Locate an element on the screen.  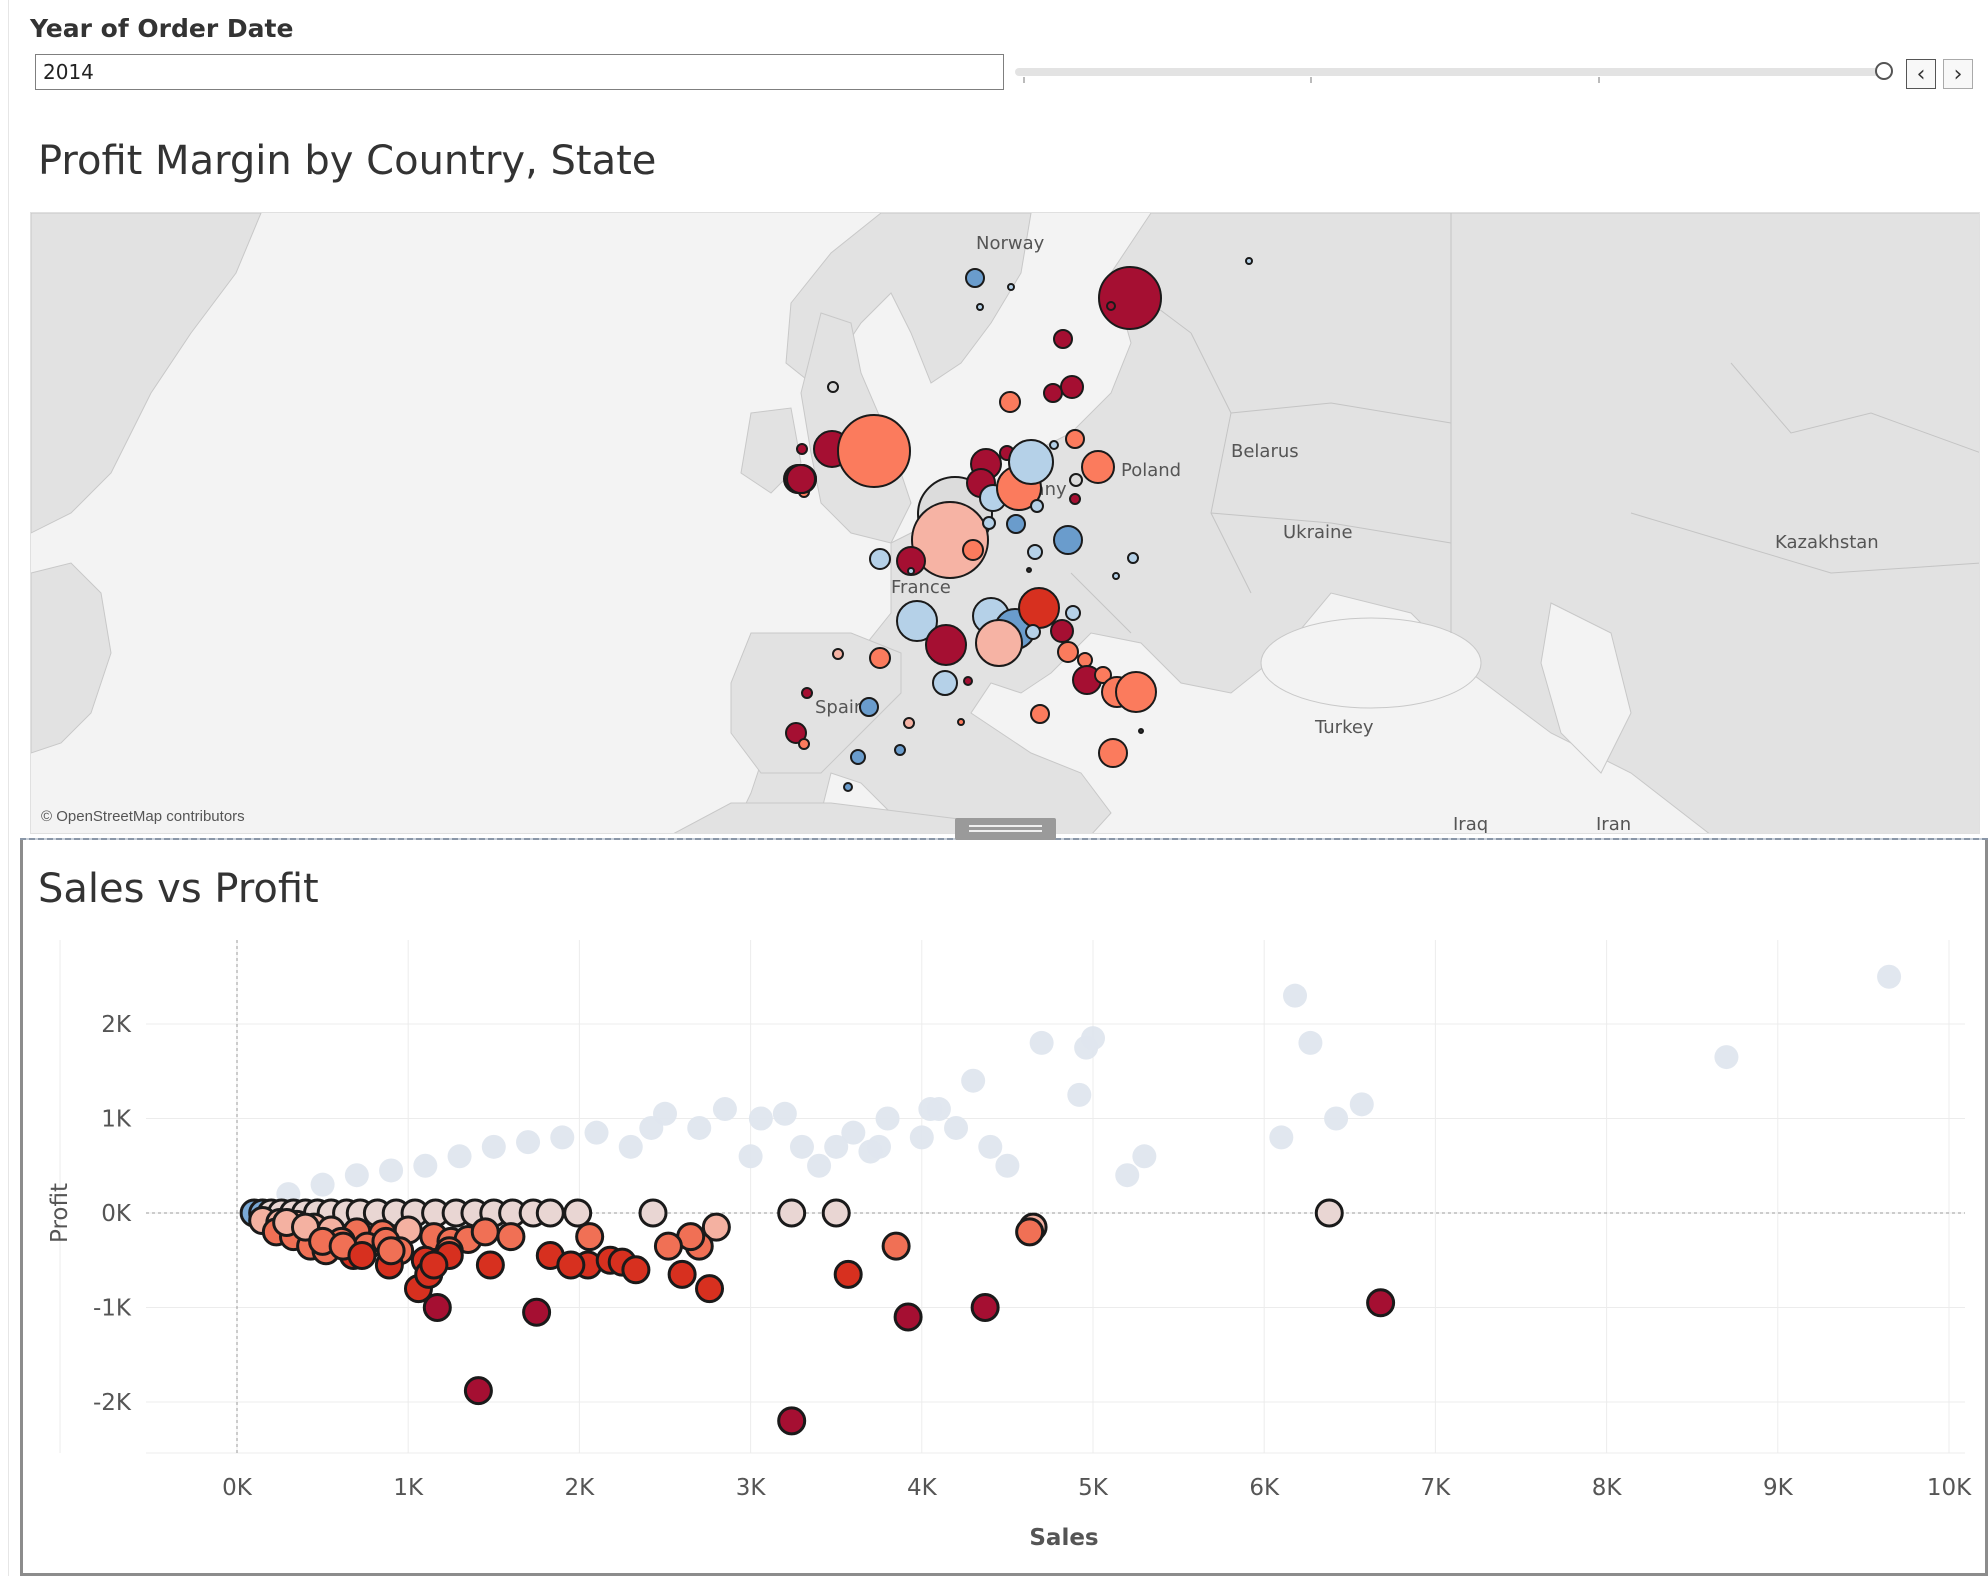
year-slider-handle is located at coordinates (1884, 71).